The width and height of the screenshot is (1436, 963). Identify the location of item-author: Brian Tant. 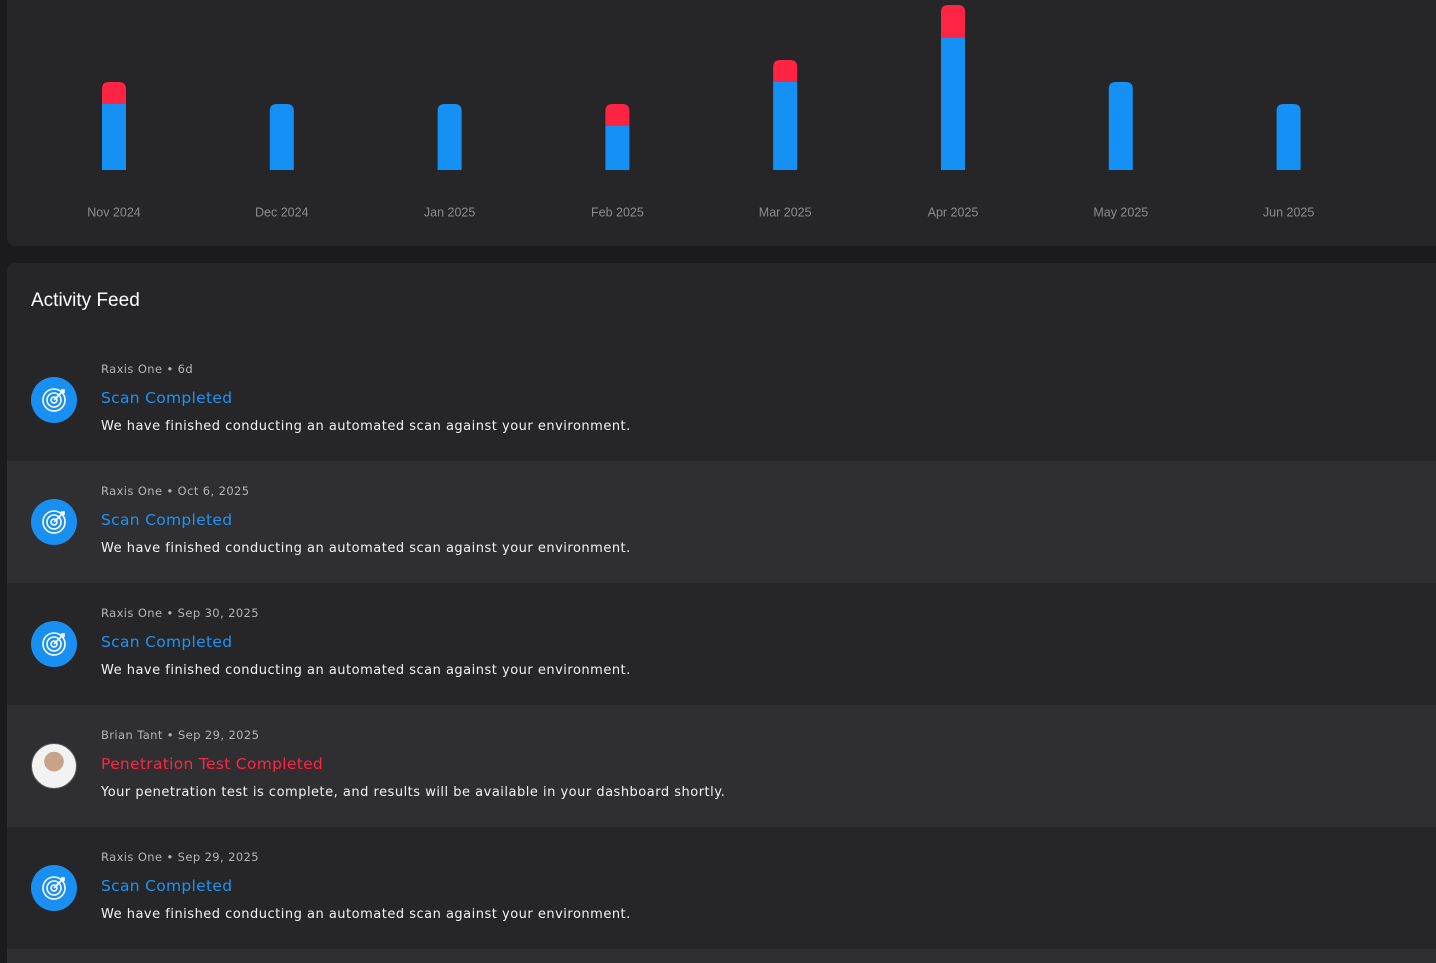
(132, 735).